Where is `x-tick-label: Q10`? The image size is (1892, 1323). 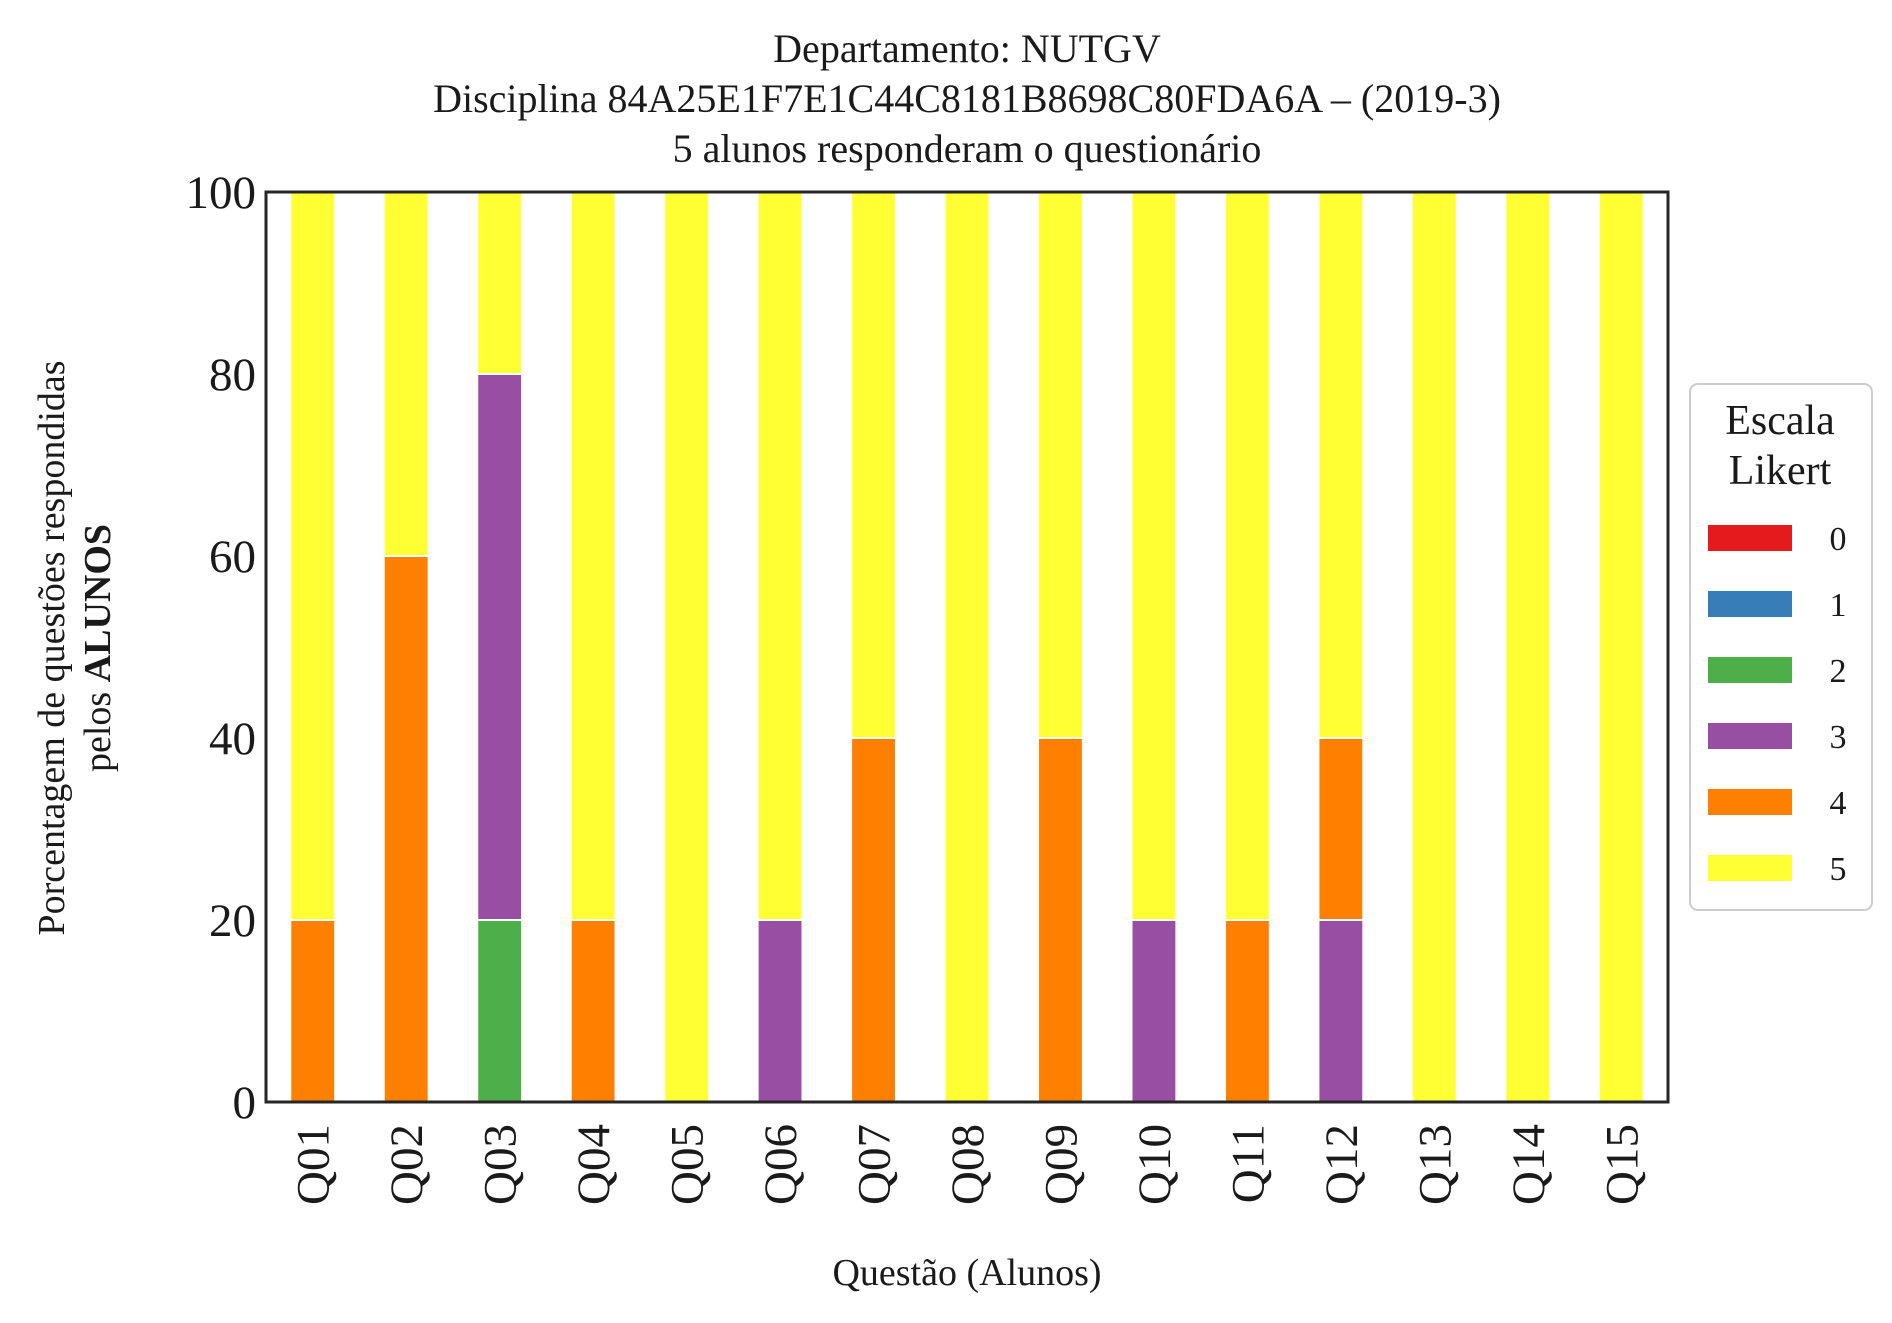 x-tick-label: Q10 is located at coordinates (1155, 1164).